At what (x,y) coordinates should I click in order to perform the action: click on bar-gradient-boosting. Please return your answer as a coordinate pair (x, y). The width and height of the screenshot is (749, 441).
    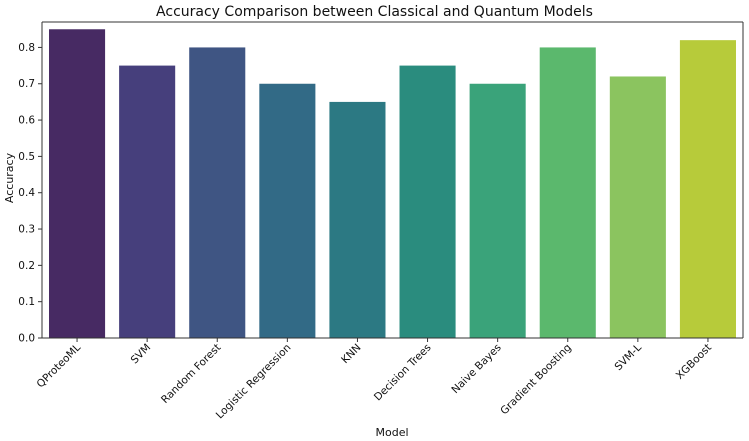
    Looking at the image, I should click on (567, 193).